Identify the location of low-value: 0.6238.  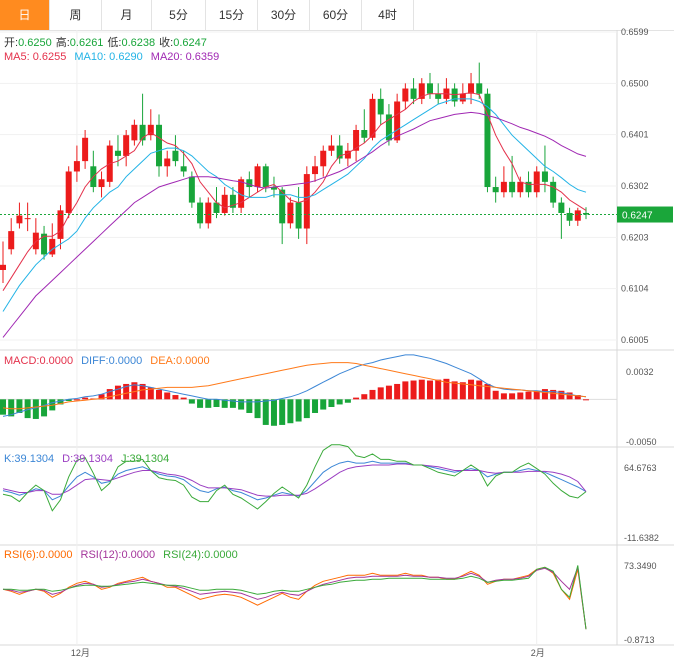
(139, 43).